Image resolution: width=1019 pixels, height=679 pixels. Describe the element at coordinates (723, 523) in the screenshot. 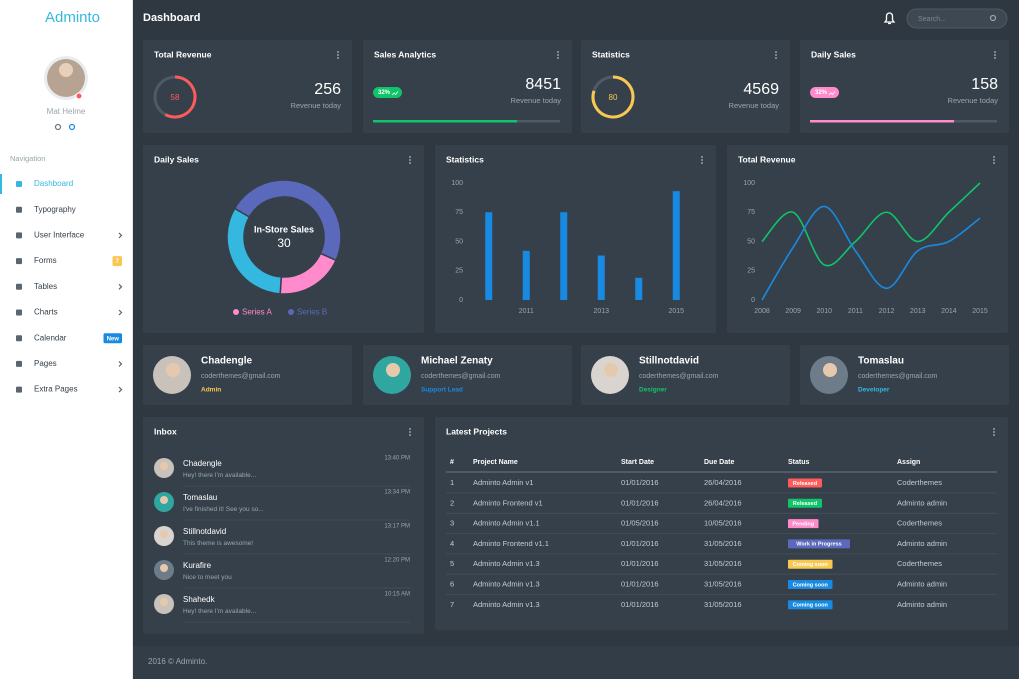

I see `table-cell: 10/05/2016` at that location.